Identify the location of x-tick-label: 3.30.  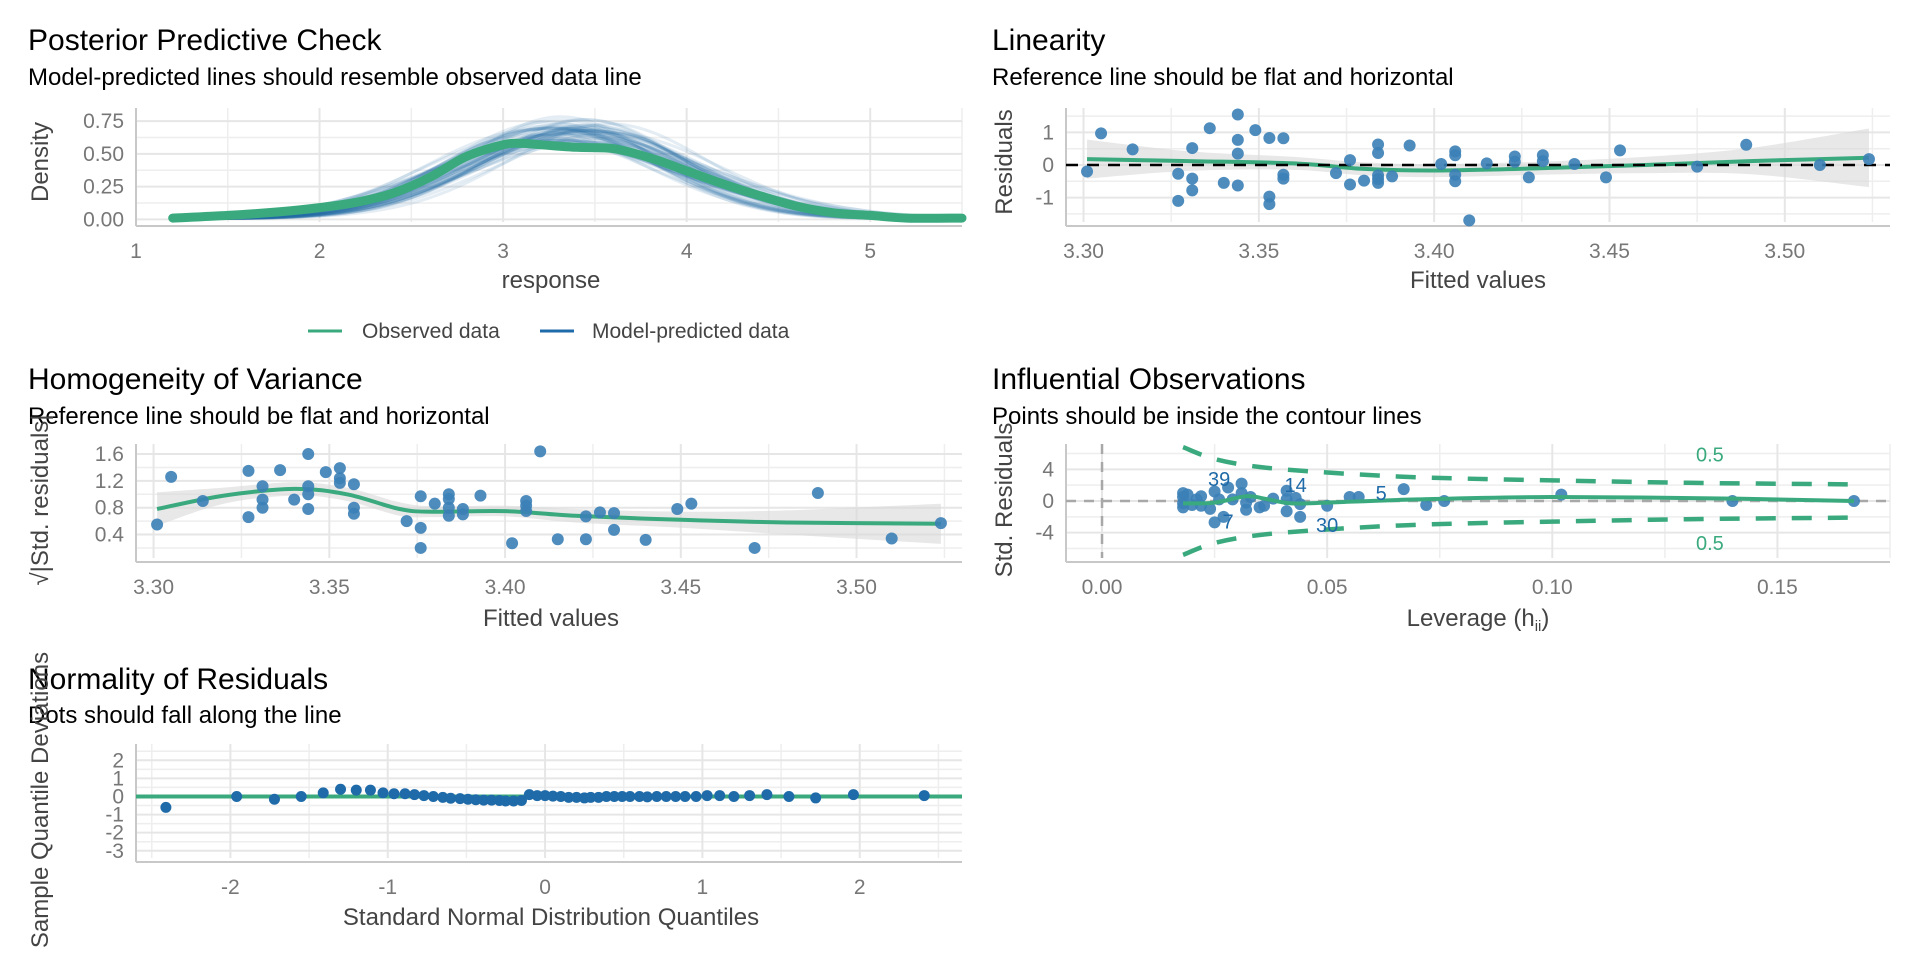
(153, 587).